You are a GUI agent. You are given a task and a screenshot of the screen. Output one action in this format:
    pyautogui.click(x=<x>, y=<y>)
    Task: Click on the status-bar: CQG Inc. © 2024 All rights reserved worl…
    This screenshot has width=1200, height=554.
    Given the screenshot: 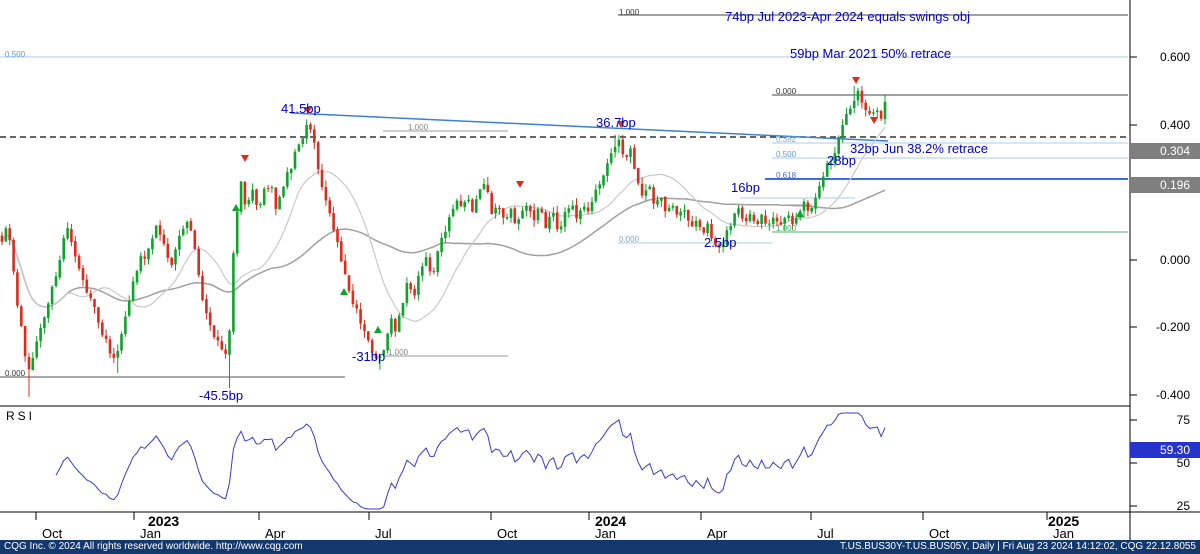 What is the action you would take?
    pyautogui.click(x=600, y=547)
    